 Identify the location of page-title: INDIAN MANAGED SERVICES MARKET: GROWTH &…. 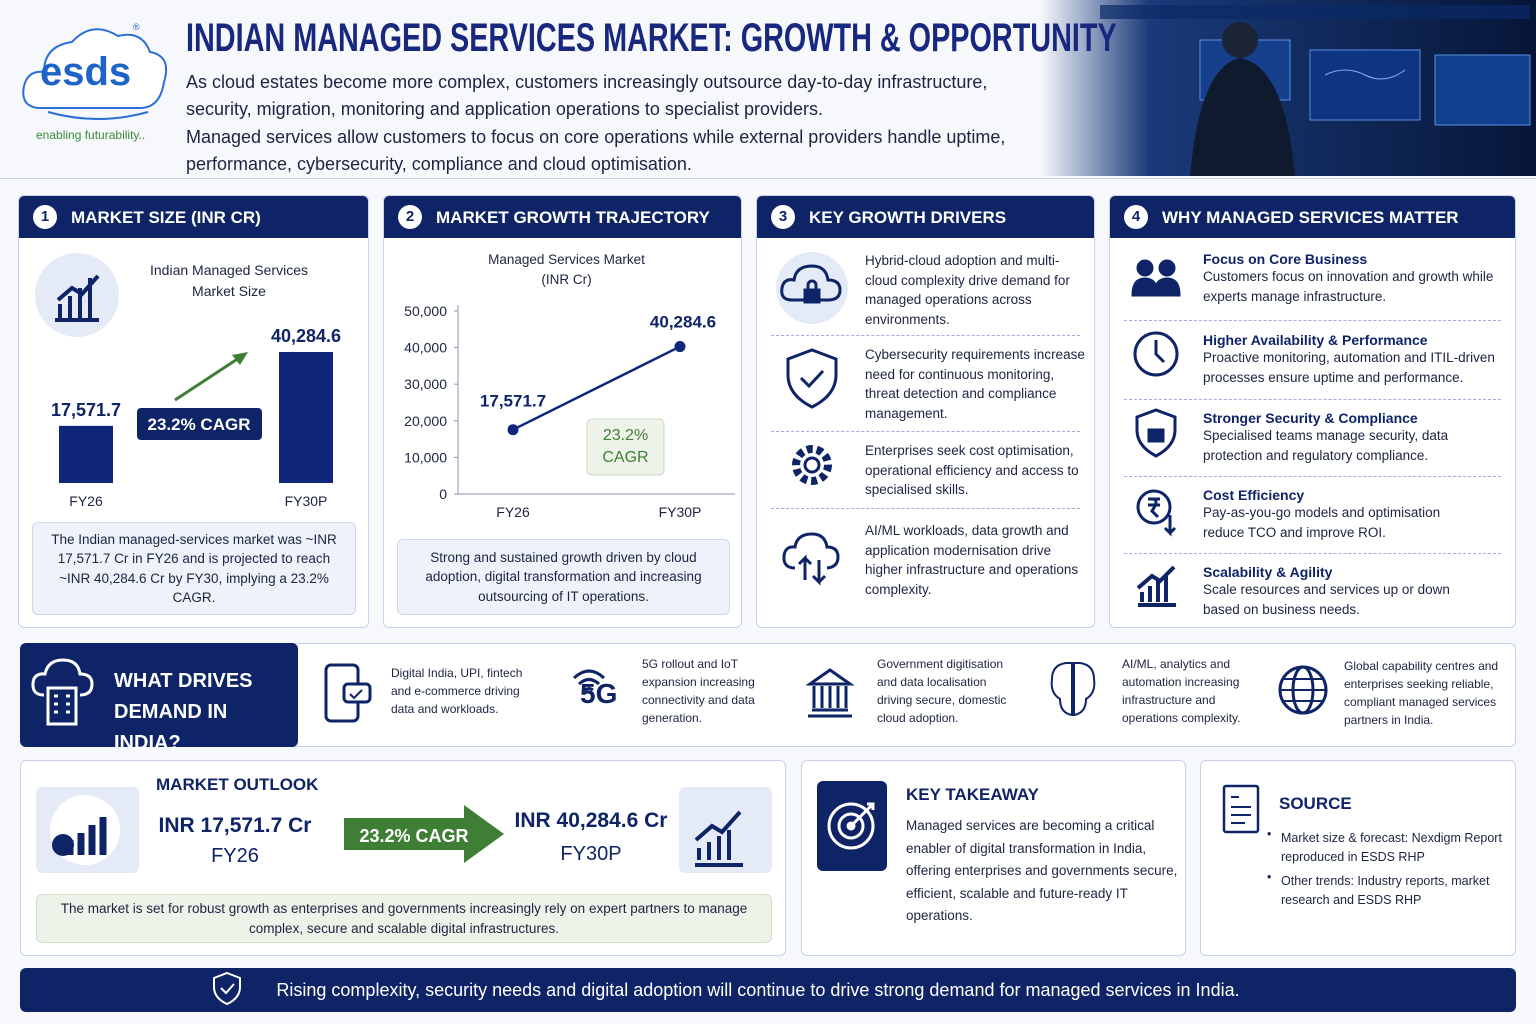
(651, 38).